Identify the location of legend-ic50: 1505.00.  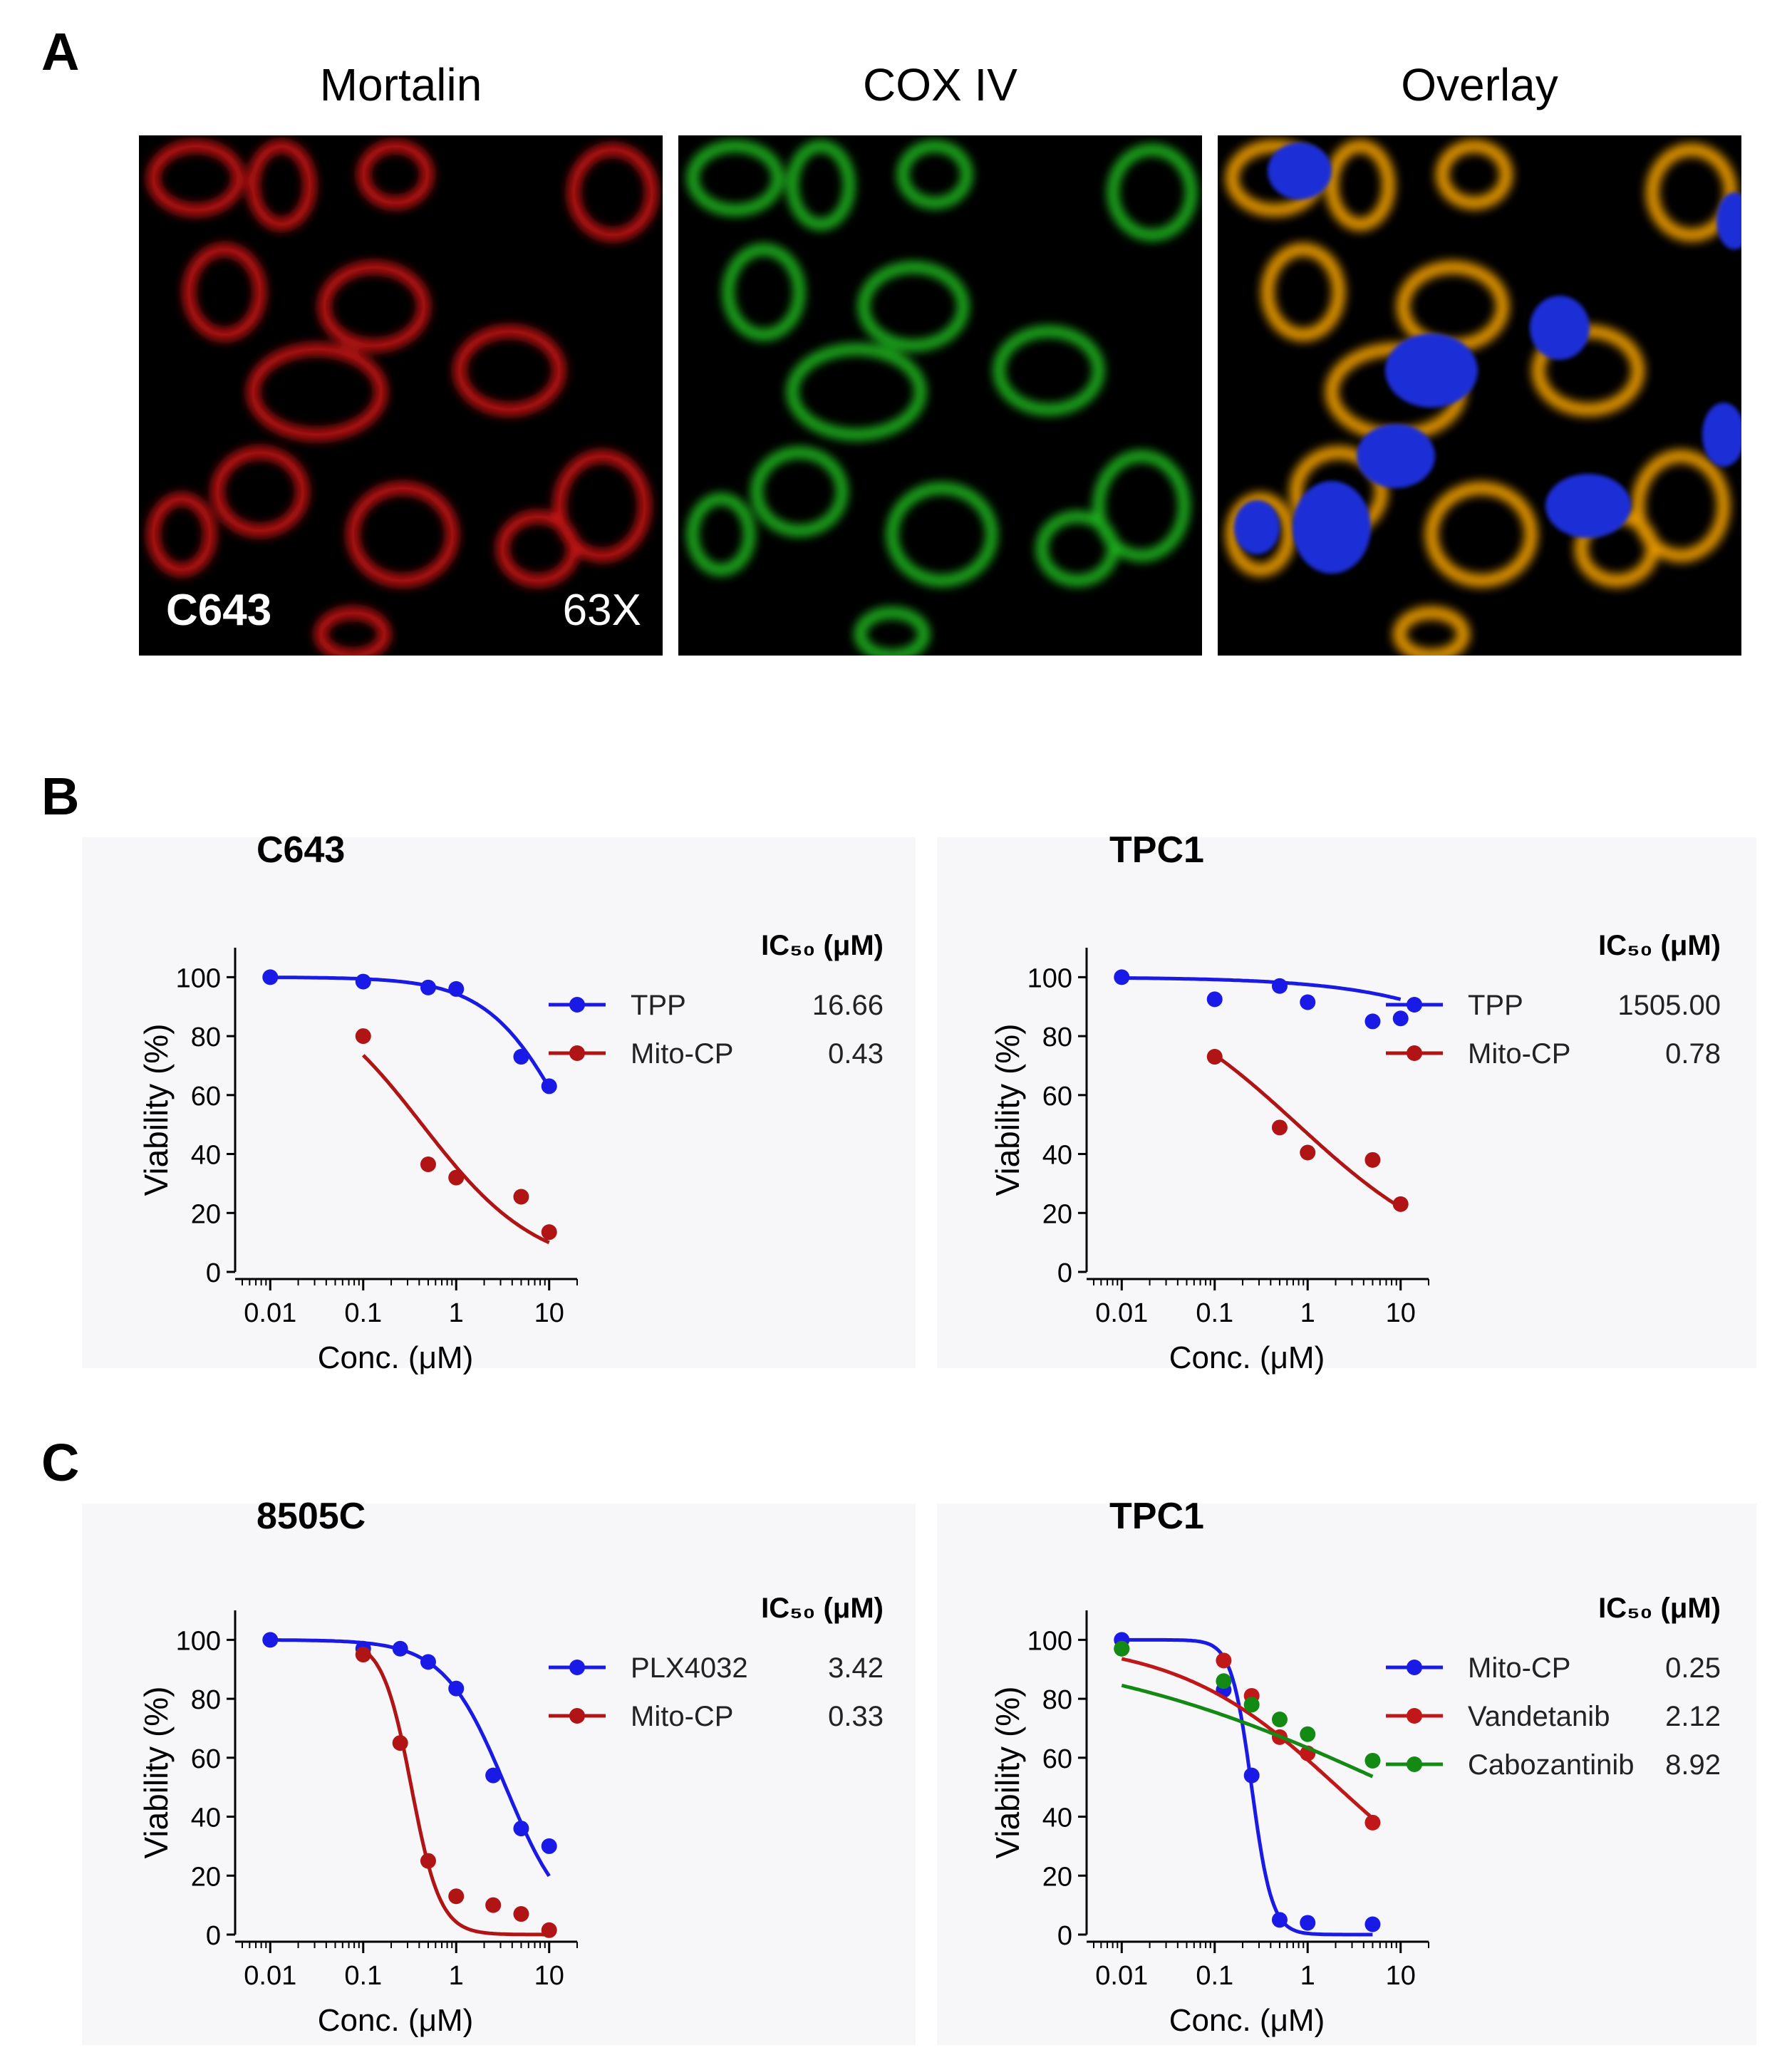
(1669, 1006).